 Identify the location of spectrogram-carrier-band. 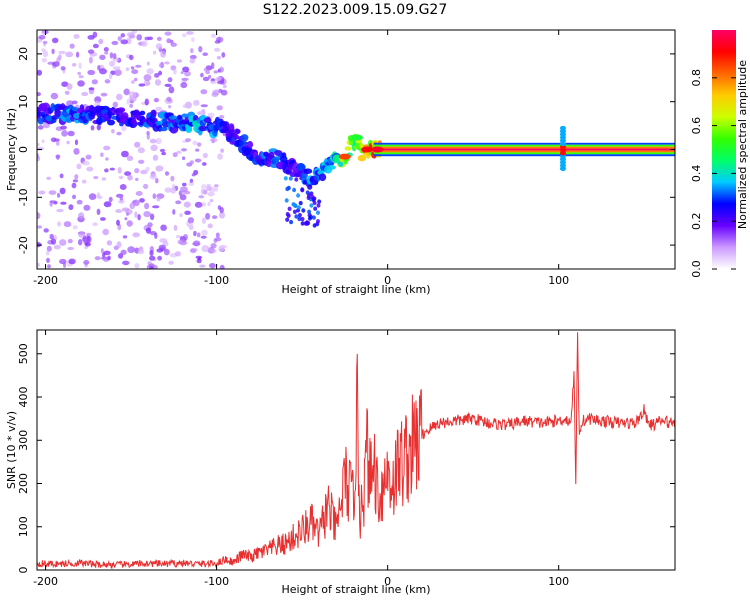
(524, 151).